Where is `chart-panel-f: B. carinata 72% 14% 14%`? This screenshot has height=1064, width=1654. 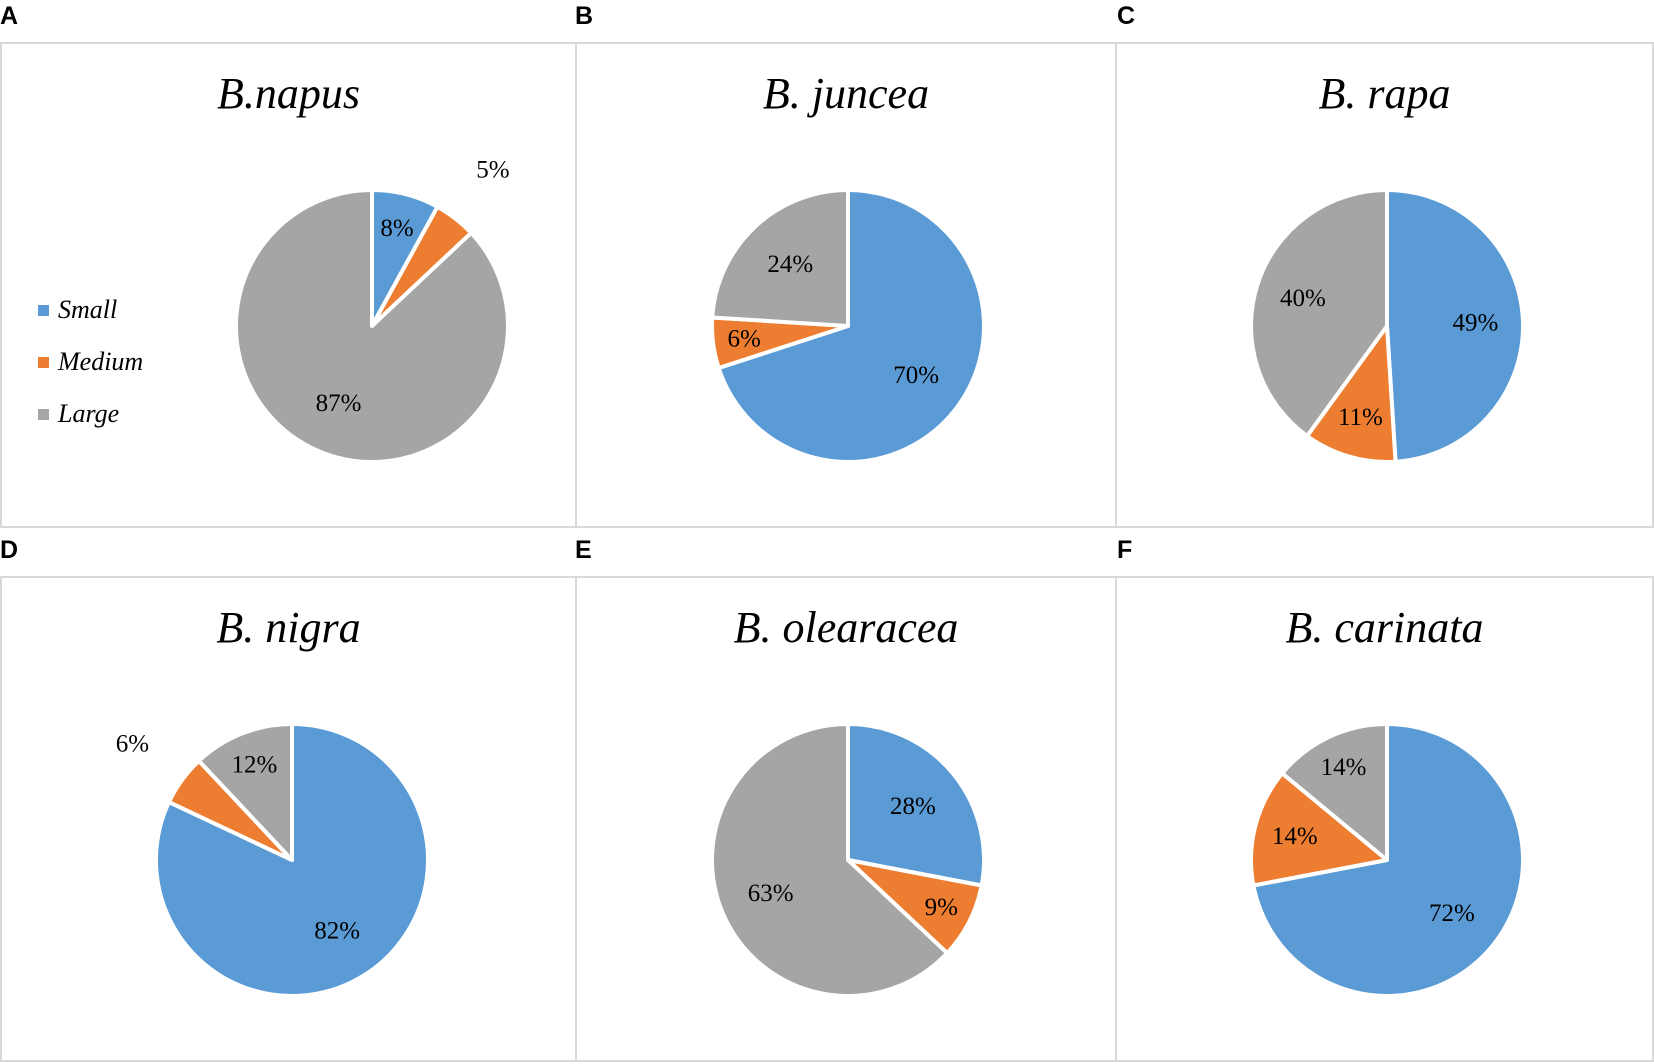 chart-panel-f: B. carinata 72% 14% 14% is located at coordinates (1384, 819).